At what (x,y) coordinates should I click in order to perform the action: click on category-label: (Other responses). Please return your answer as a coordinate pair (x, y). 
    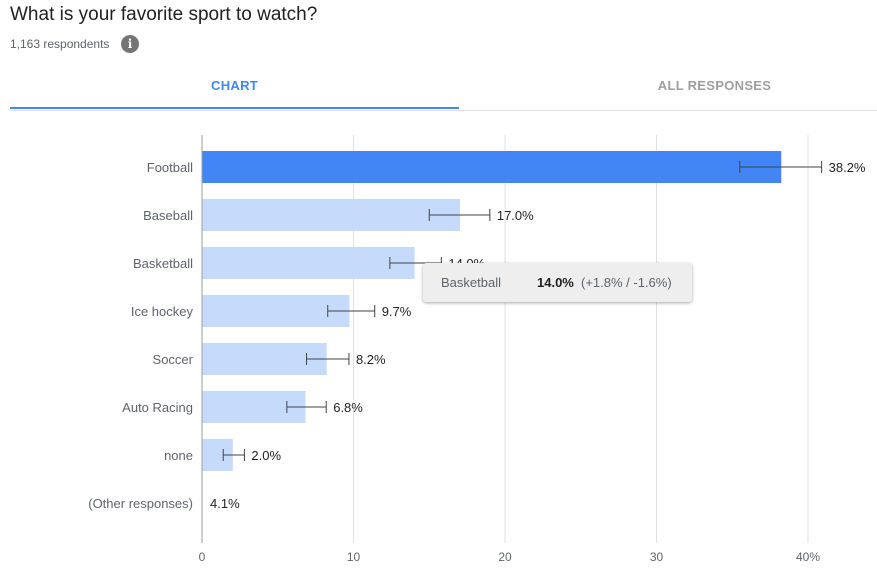
    Looking at the image, I should click on (140, 503).